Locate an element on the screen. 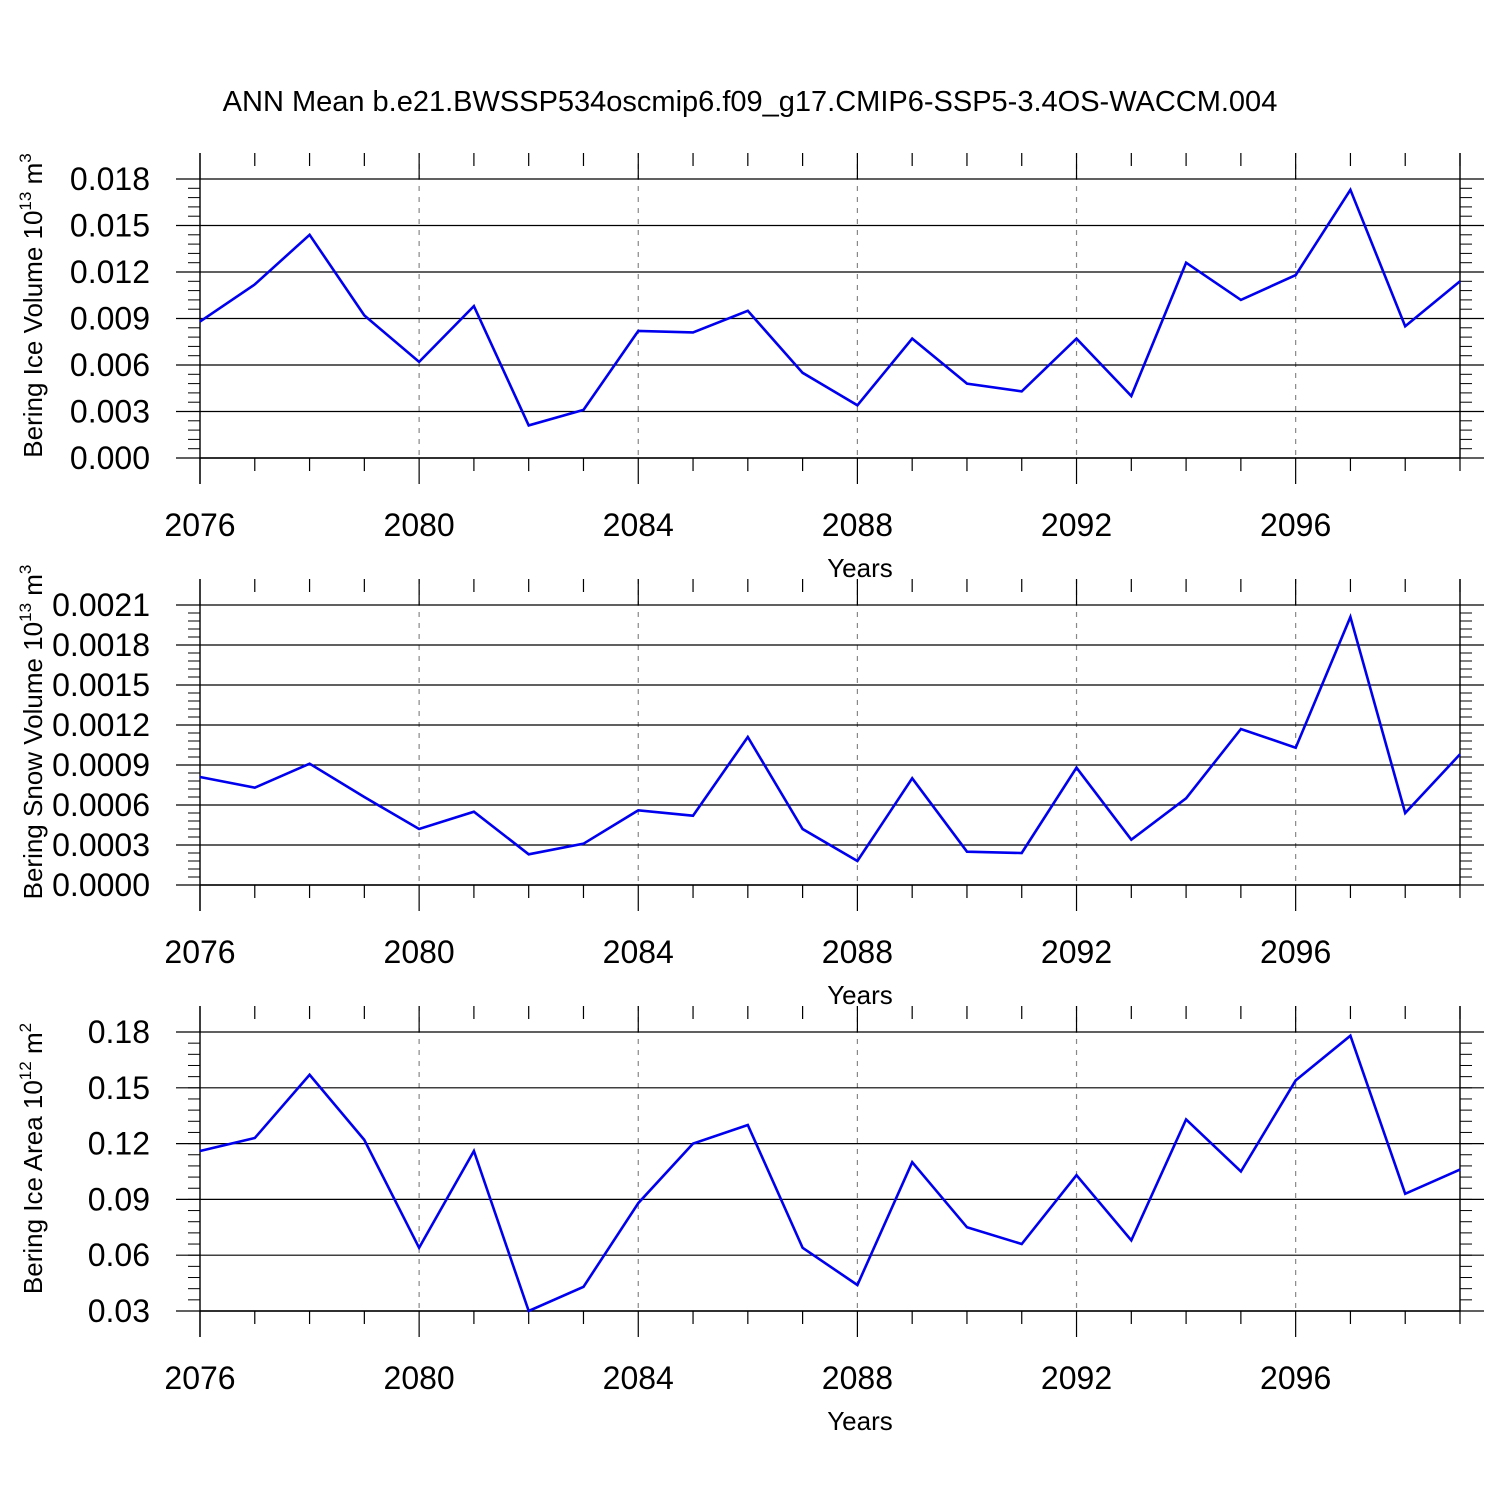 The height and width of the screenshot is (1500, 1500). y-axis-title-unit-exponent: 2 is located at coordinates (25, 1027).